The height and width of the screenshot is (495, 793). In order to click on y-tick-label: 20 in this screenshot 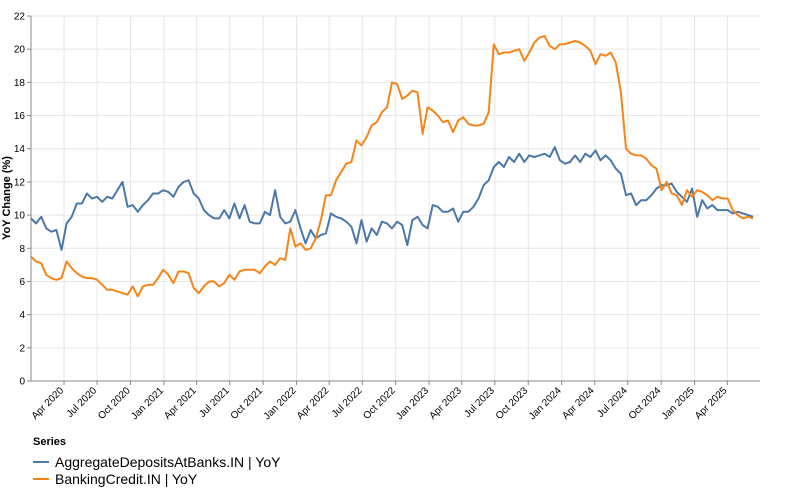, I will do `click(20, 50)`.